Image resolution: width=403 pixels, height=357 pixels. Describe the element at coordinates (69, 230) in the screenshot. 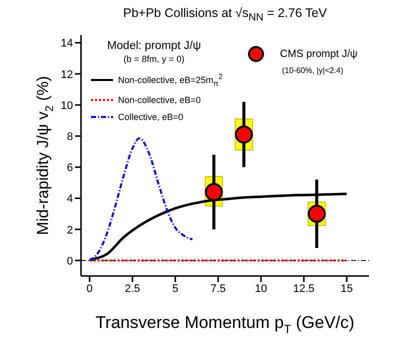

I see `y-tick-label: 2` at that location.